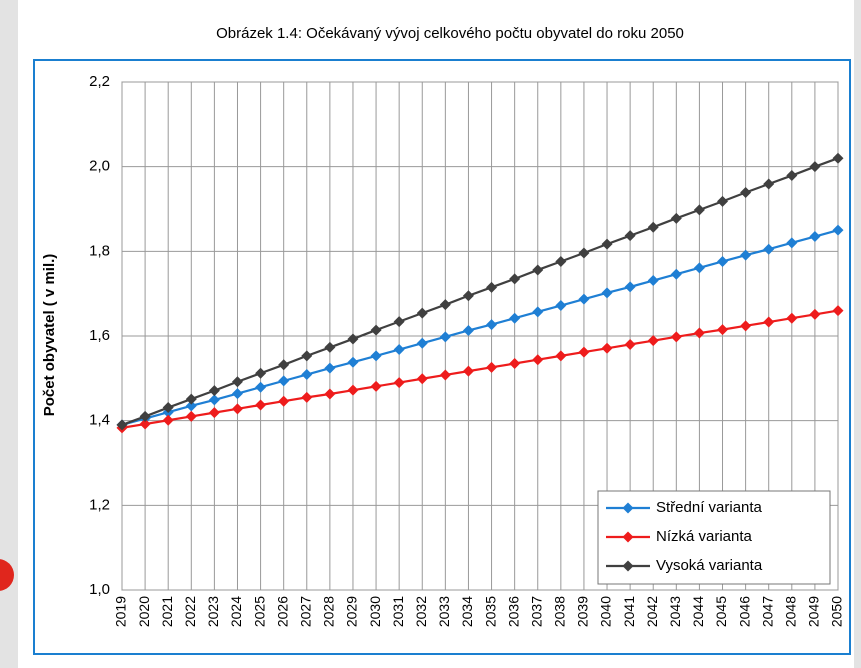 The height and width of the screenshot is (668, 861). What do you see at coordinates (721, 611) in the screenshot?
I see `x-tick-label: 2045` at bounding box center [721, 611].